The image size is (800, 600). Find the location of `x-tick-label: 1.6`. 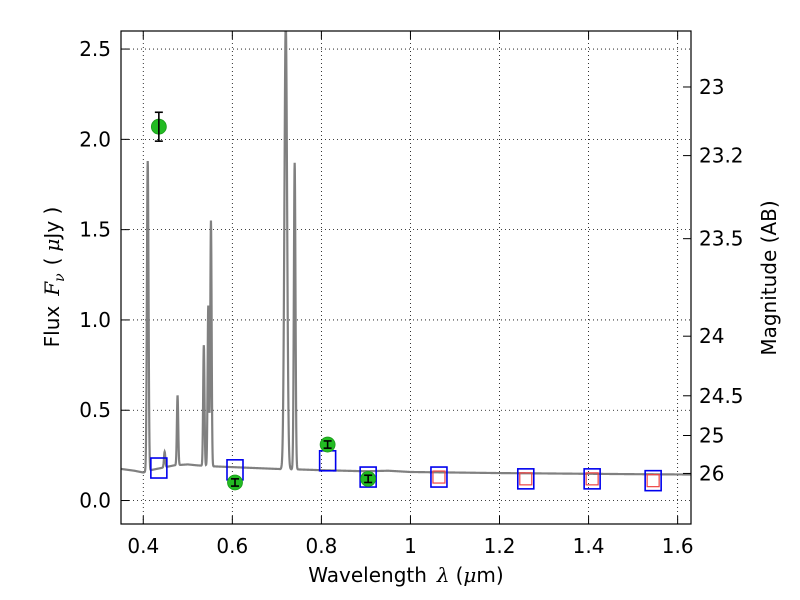

x-tick-label: 1.6 is located at coordinates (678, 546).